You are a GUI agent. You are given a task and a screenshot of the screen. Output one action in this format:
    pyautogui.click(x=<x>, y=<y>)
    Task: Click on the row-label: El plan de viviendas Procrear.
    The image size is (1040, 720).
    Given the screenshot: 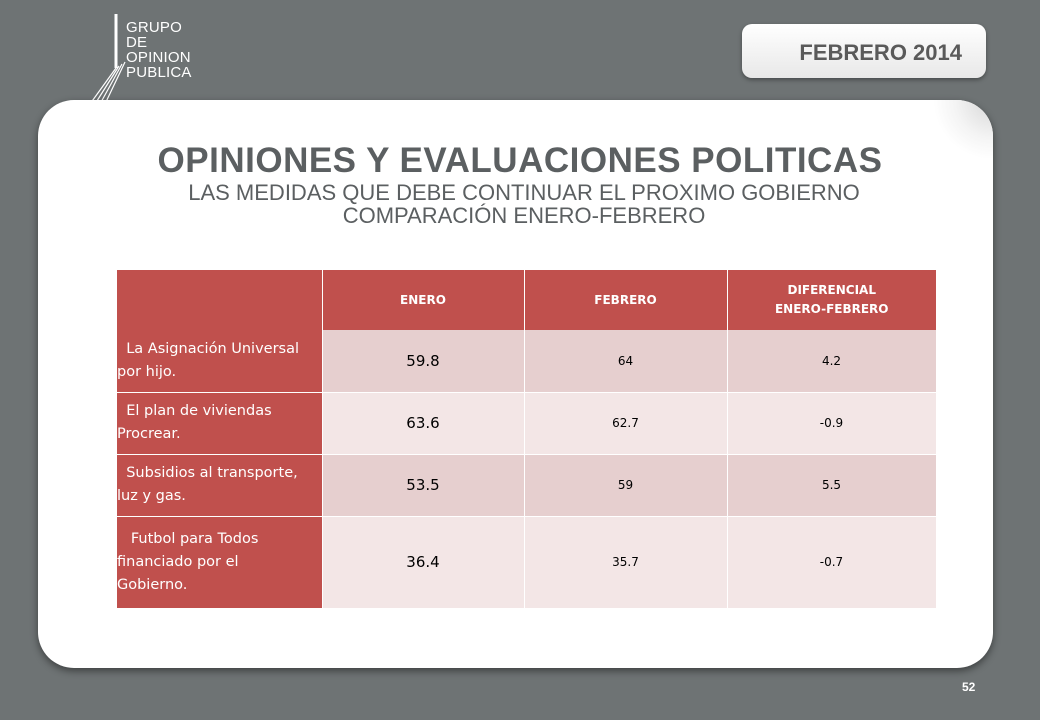 What is the action you would take?
    pyautogui.click(x=220, y=423)
    